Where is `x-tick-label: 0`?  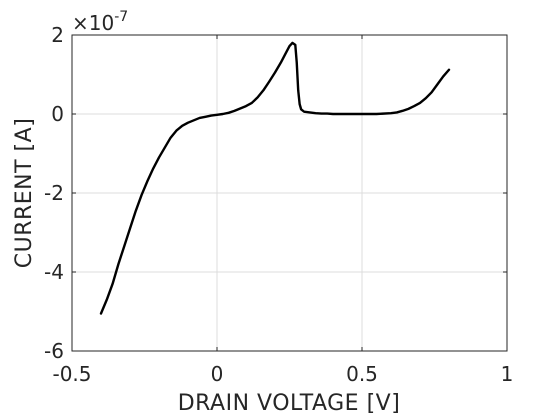 x-tick-label: 0 is located at coordinates (217, 374).